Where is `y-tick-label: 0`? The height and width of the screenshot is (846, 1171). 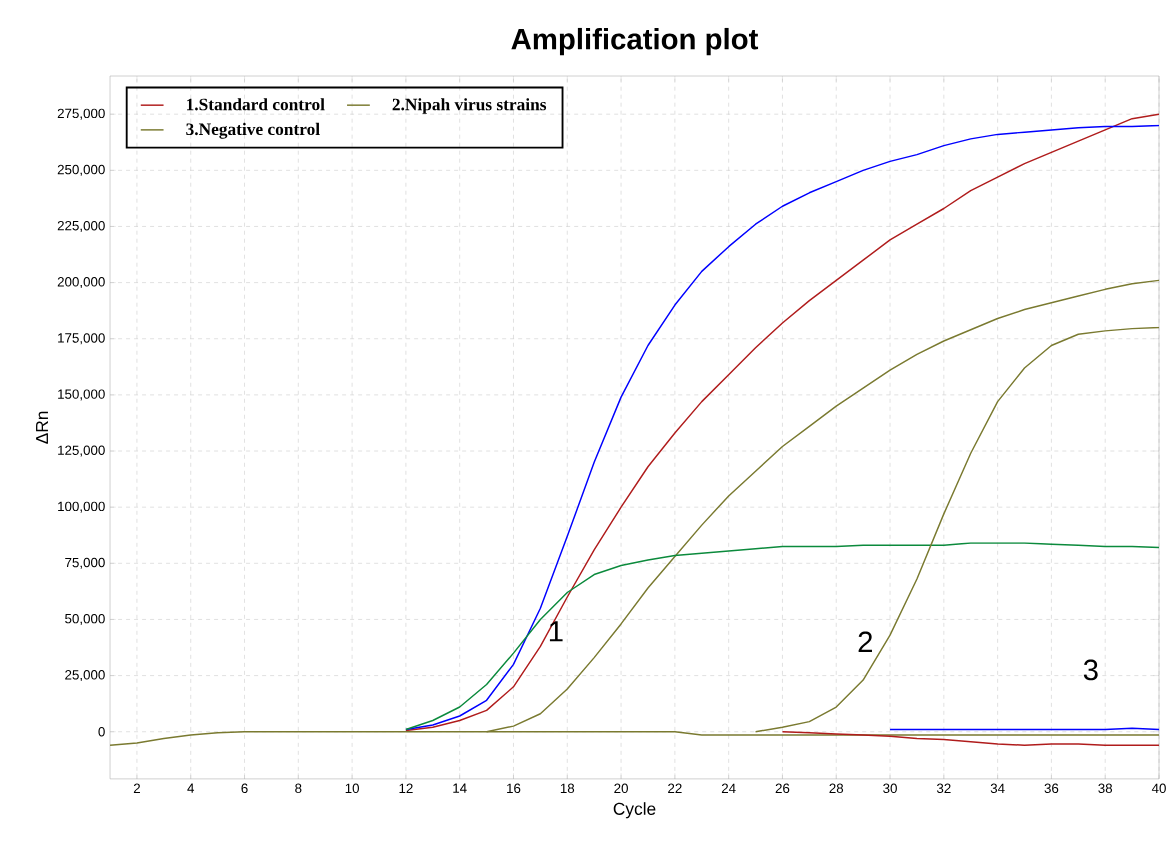
y-tick-label: 0 is located at coordinates (101, 732).